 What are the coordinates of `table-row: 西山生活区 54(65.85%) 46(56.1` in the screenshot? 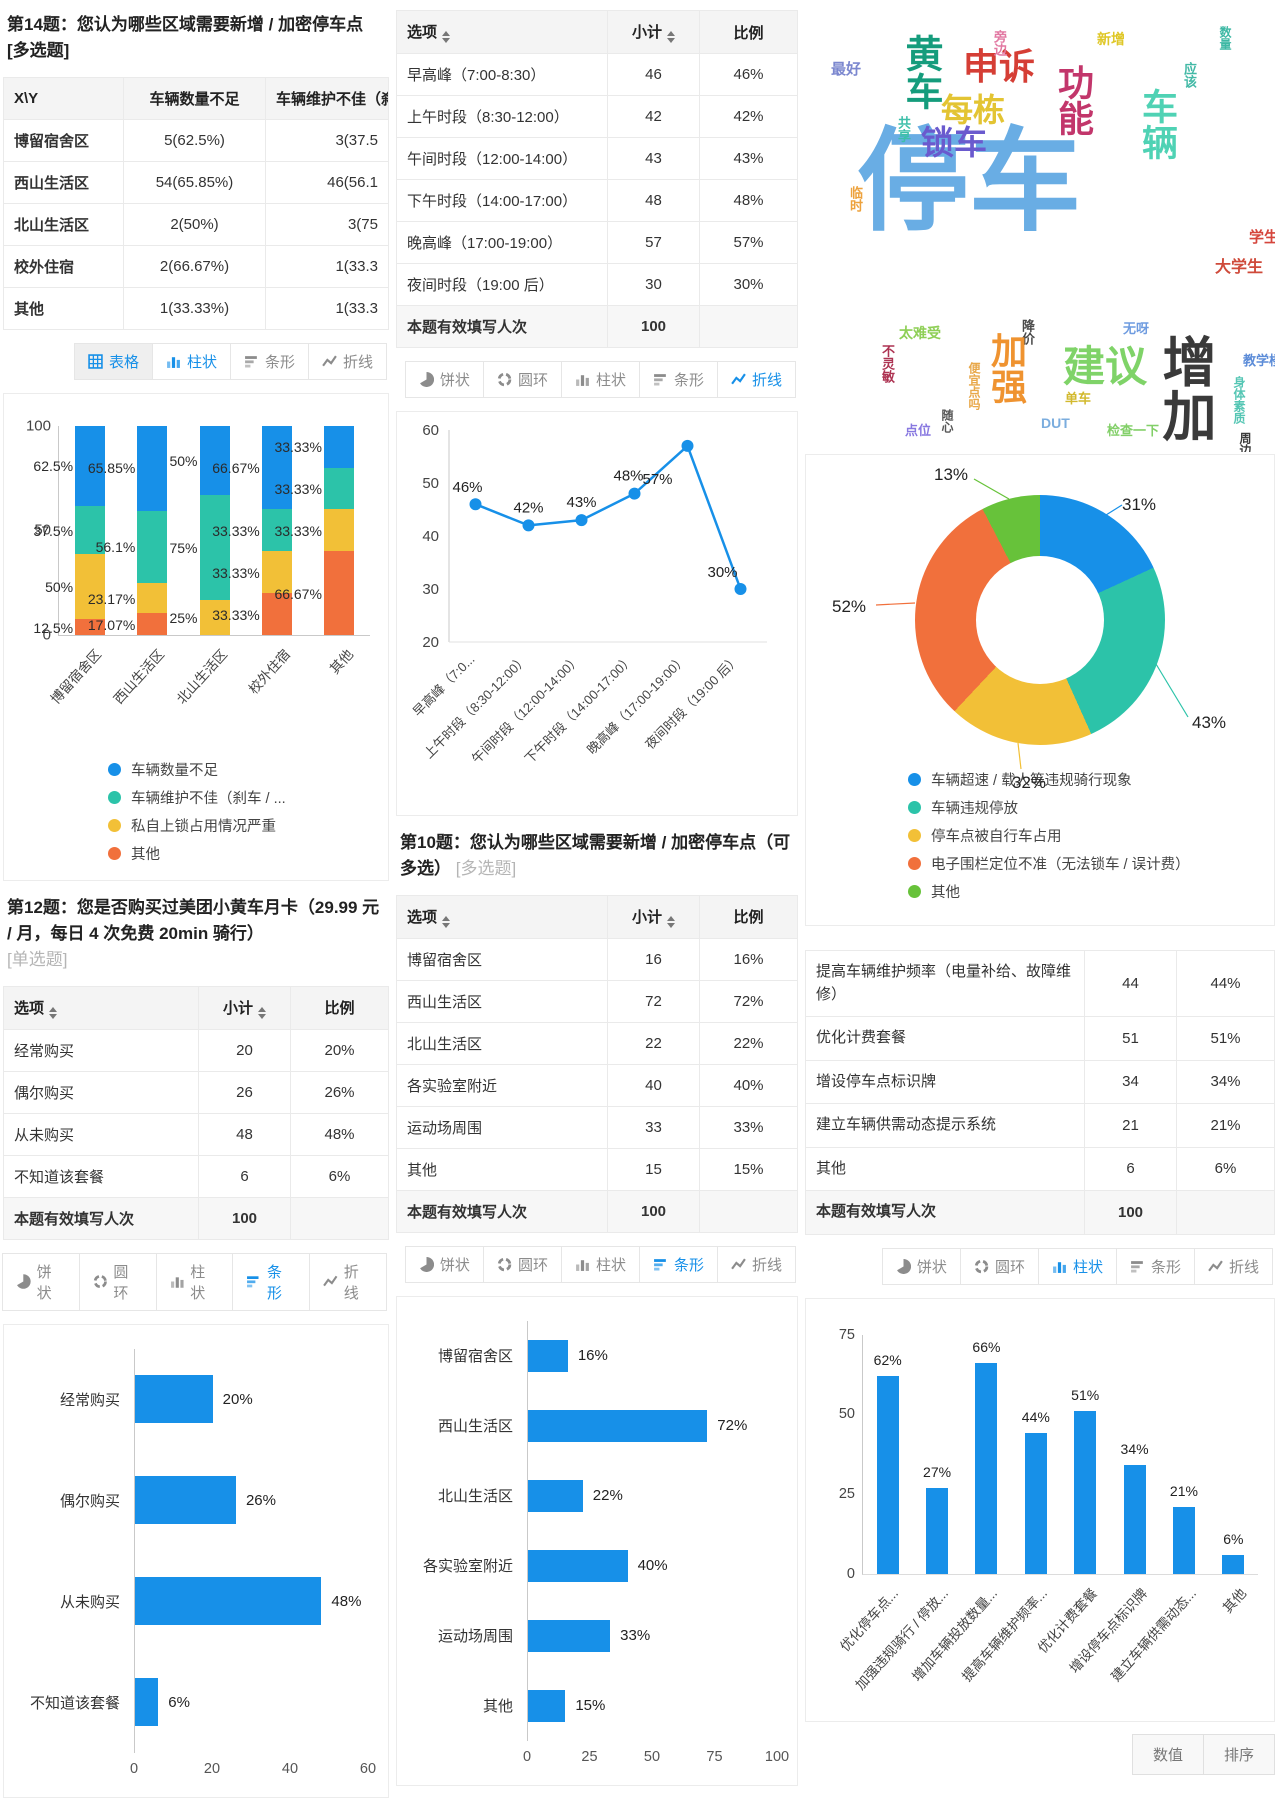 It's located at (196, 182).